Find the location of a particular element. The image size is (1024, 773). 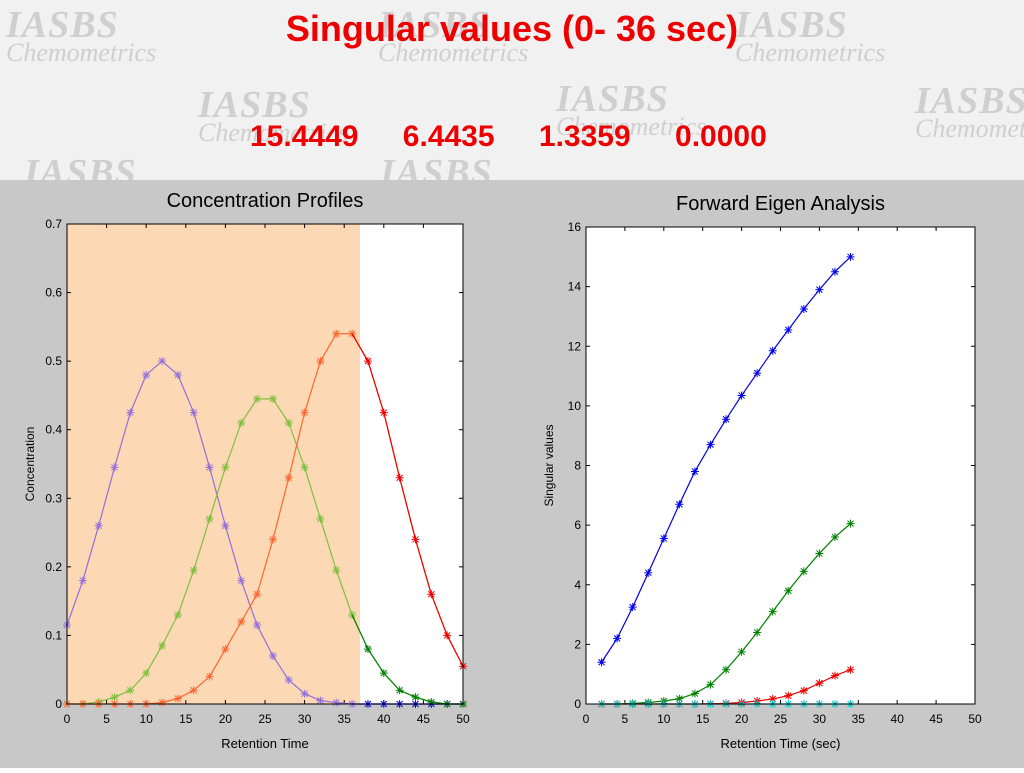

y-tick-label: 0.1 is located at coordinates (53, 635).